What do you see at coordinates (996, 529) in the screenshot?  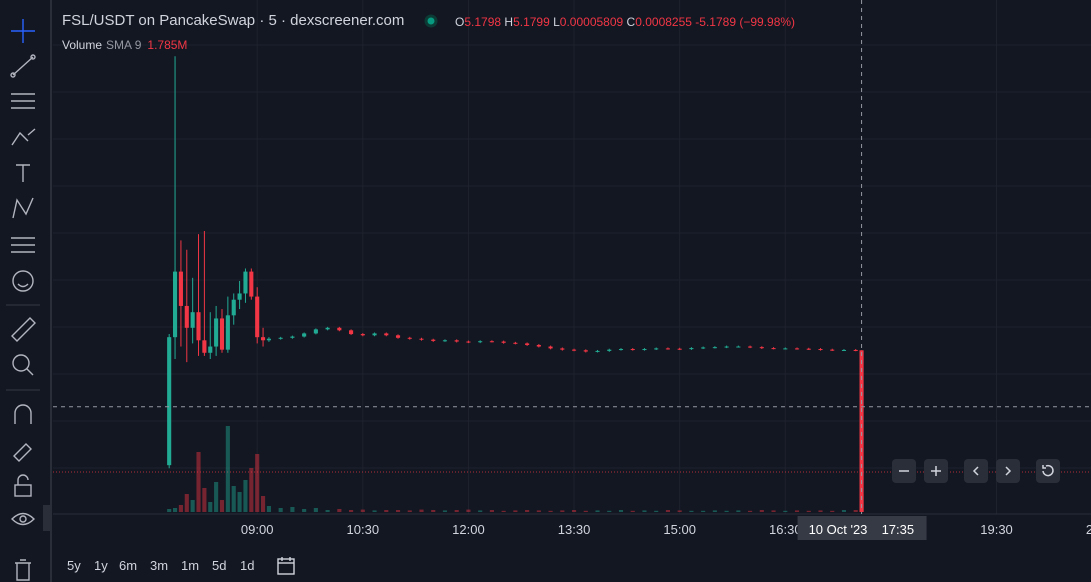 I see `x-tick-label: 19:30` at bounding box center [996, 529].